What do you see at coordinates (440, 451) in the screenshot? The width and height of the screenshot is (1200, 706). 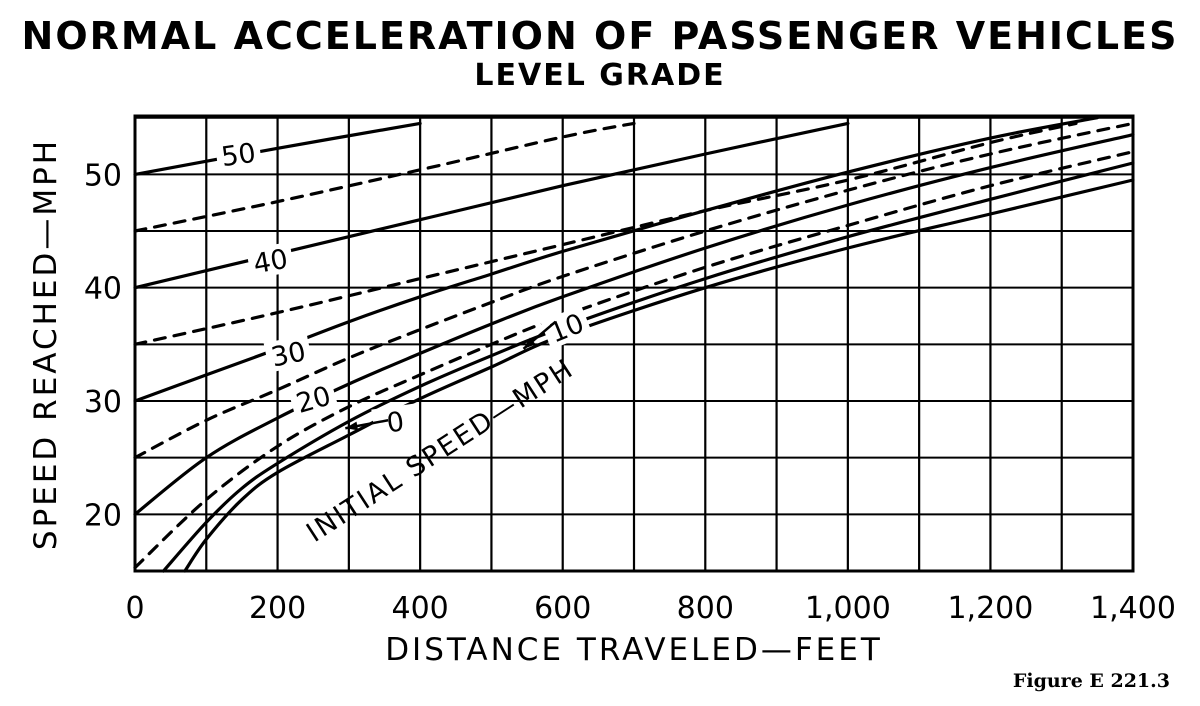 I see `legend-title-initial-speed: INITIAL SPEED—MPH` at bounding box center [440, 451].